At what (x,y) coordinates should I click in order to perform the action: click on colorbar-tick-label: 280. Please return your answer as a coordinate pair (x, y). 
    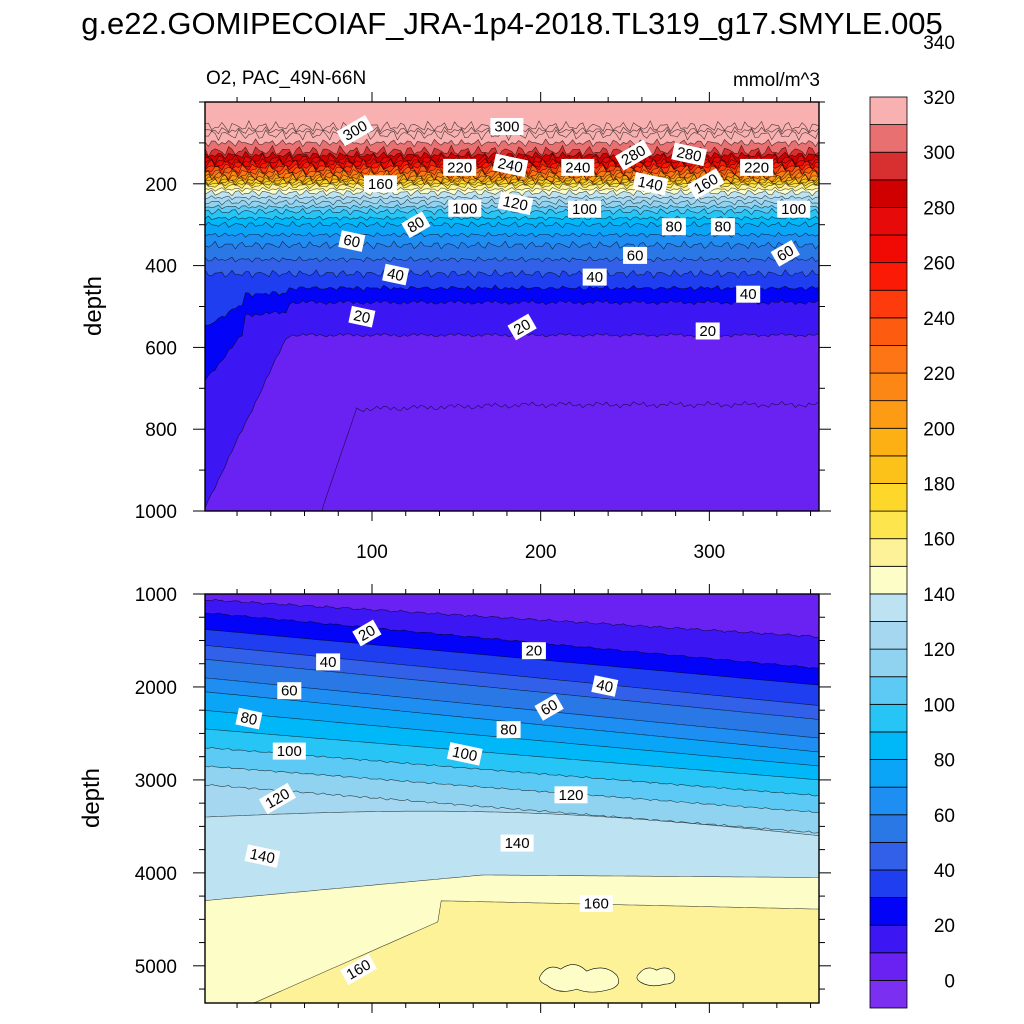
    Looking at the image, I should click on (939, 208).